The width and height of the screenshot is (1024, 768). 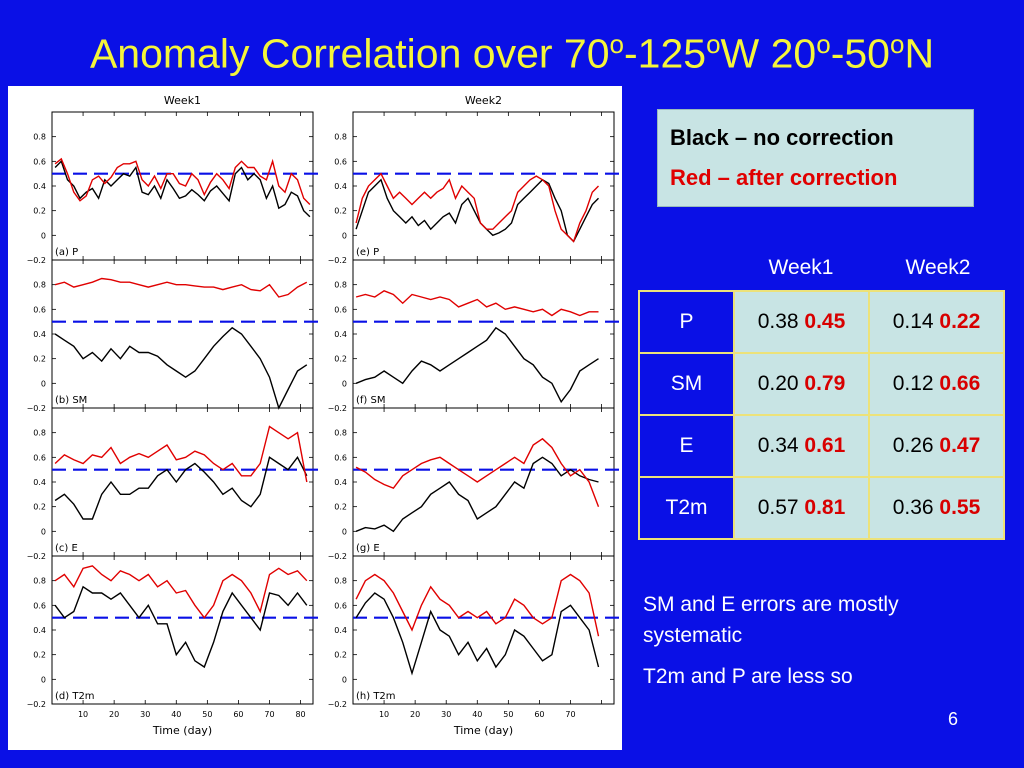 I want to click on panel-label: (b) SM, so click(x=71, y=400).